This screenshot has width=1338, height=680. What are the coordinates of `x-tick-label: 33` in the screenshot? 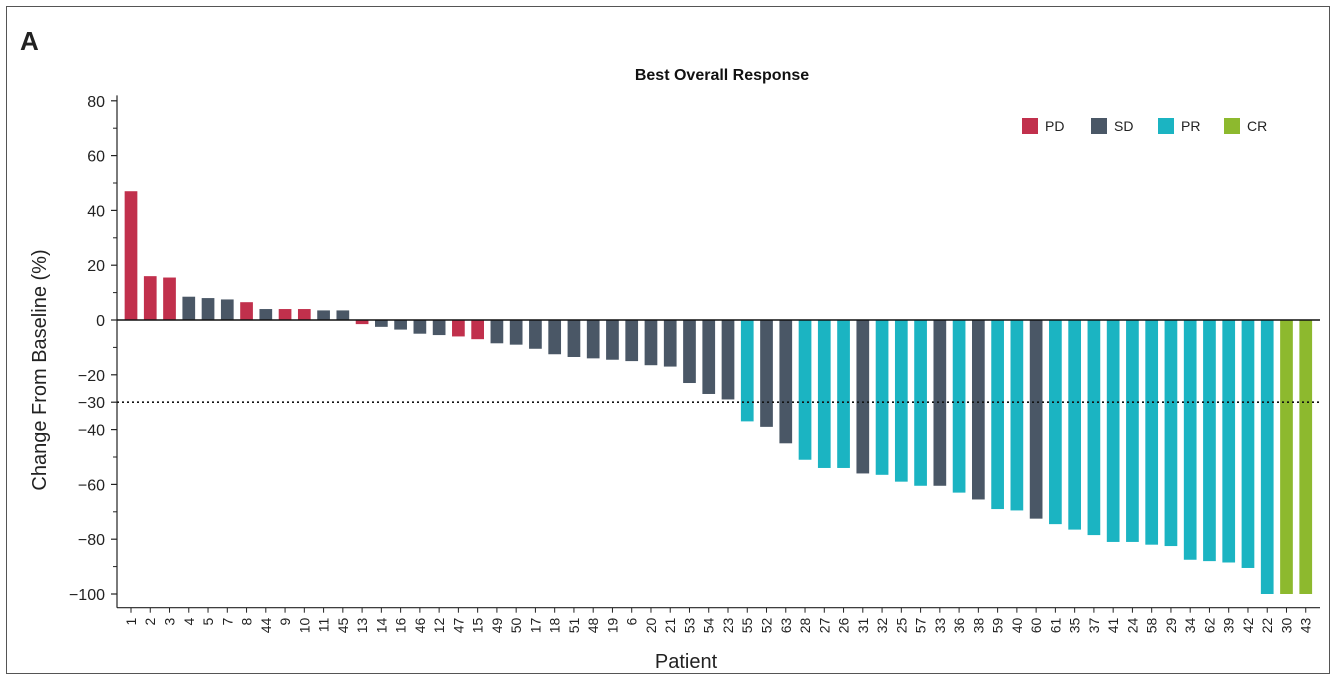 It's located at (940, 625).